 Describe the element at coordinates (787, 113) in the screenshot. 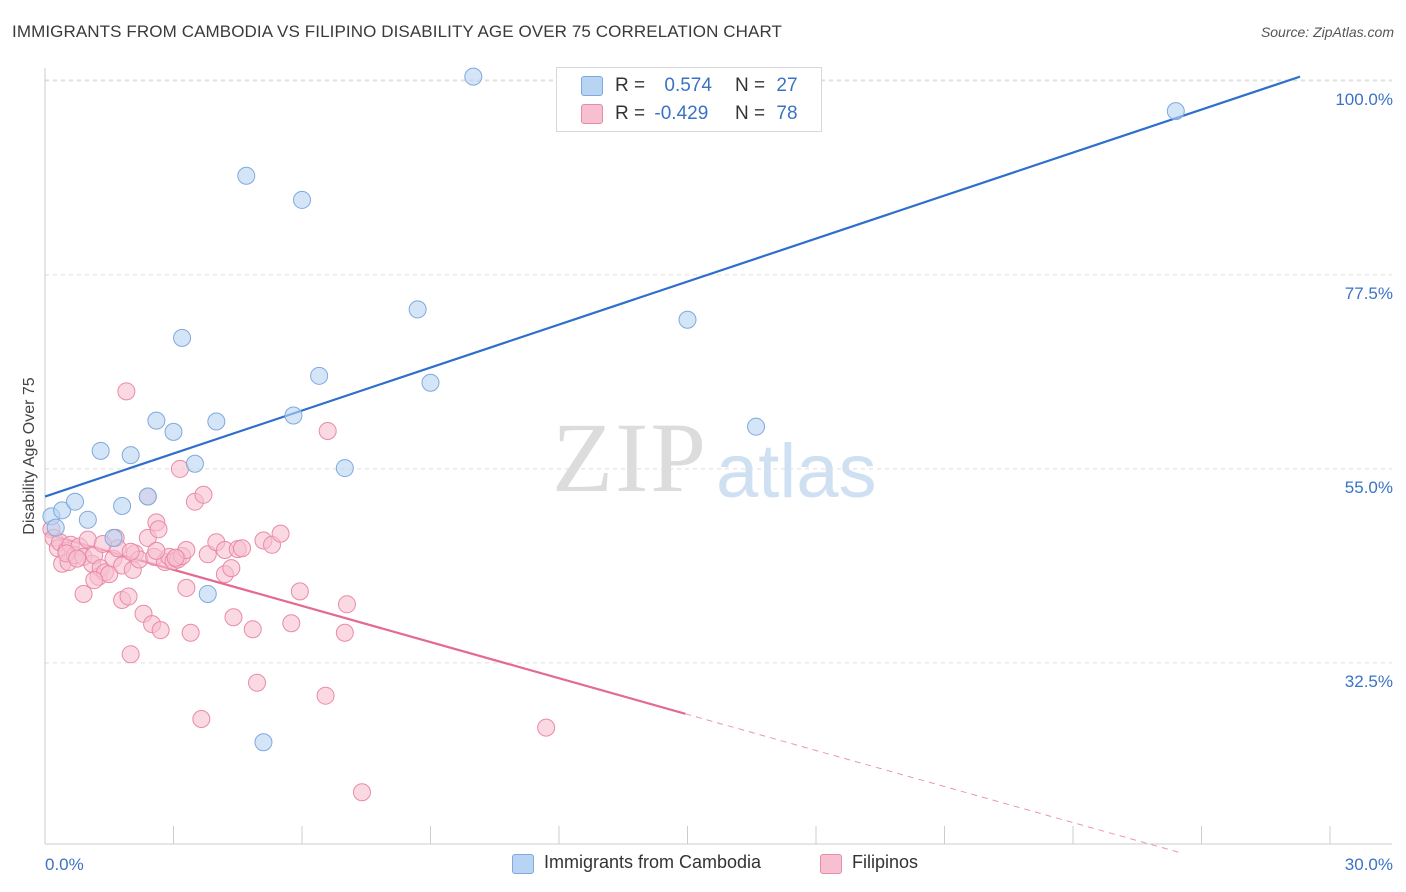

I see `legend-n-value: 78` at that location.